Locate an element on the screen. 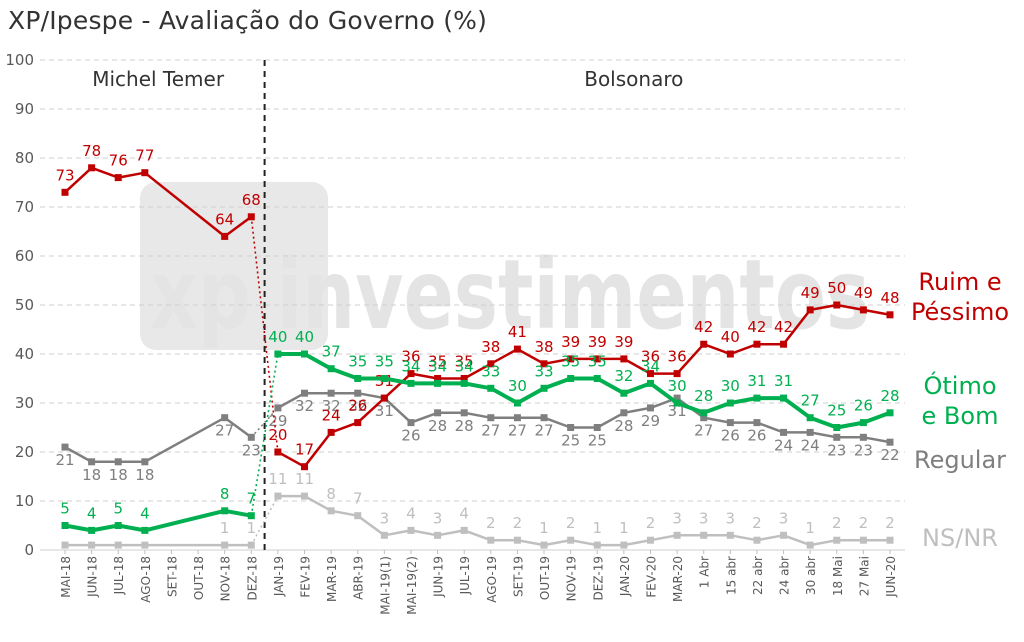 This screenshot has height=642, width=1024. legend-label: Regular is located at coordinates (960, 460).